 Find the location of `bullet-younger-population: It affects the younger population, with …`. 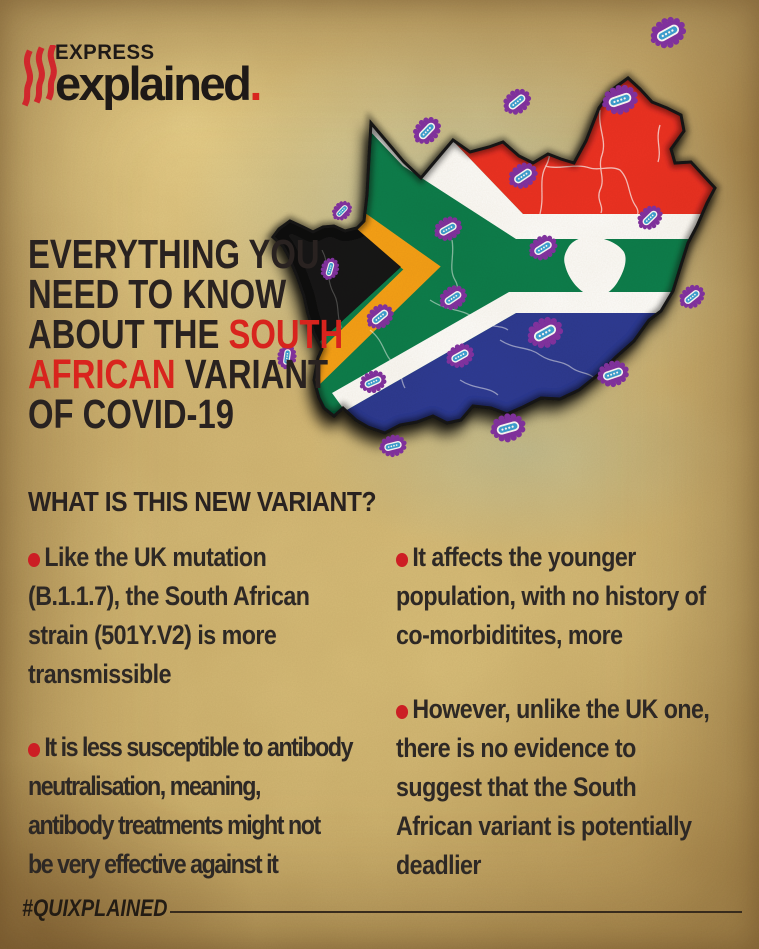

bullet-younger-population: It affects the younger population, with … is located at coordinates (577, 596).